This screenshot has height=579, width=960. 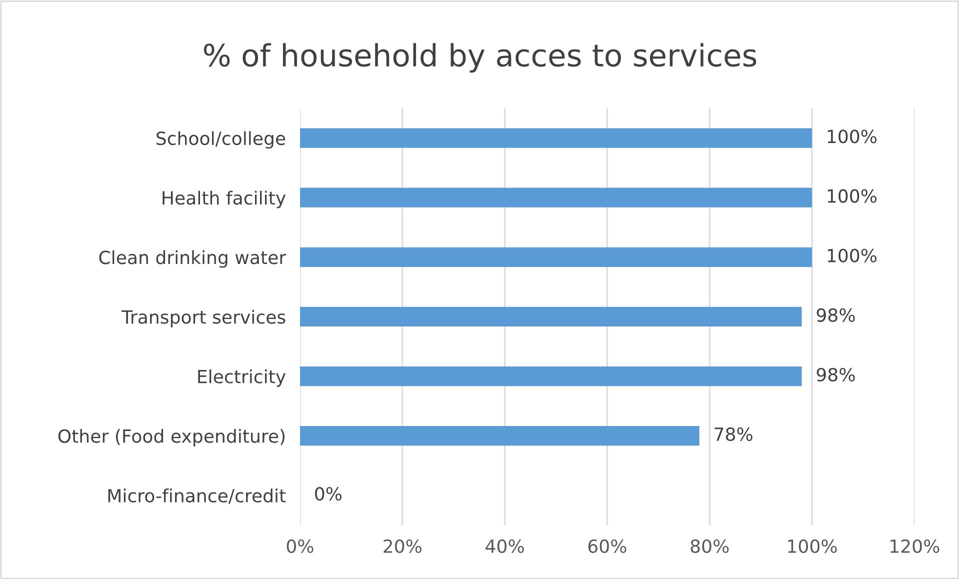 What do you see at coordinates (915, 546) in the screenshot?
I see `x-tick-label: 120%` at bounding box center [915, 546].